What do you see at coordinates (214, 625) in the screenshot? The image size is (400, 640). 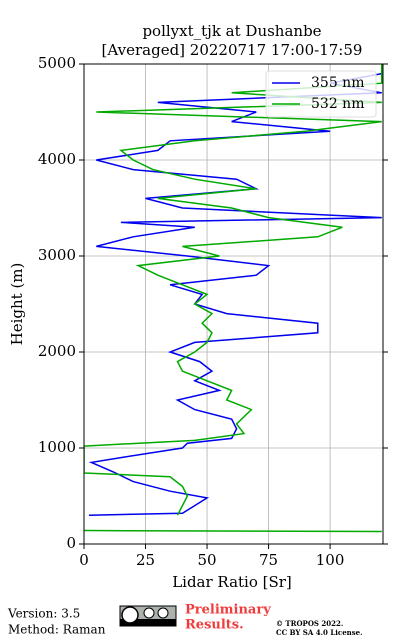 I see `status: Results.` at bounding box center [214, 625].